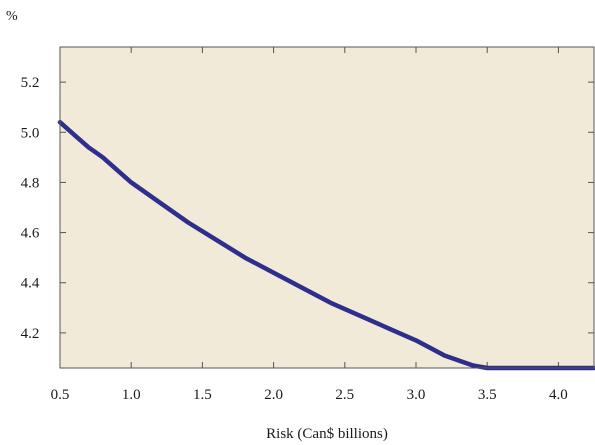 Image resolution: width=595 pixels, height=445 pixels. Describe the element at coordinates (30, 183) in the screenshot. I see `y-tick-label: 4.8` at that location.